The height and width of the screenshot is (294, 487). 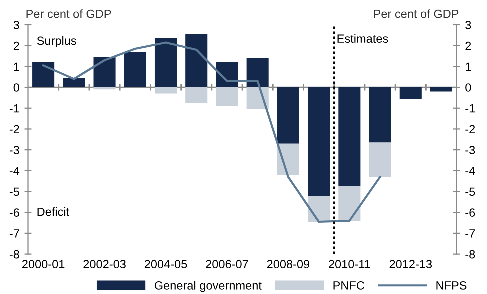 I want to click on x-tick-label: 2012-13, so click(x=411, y=264).